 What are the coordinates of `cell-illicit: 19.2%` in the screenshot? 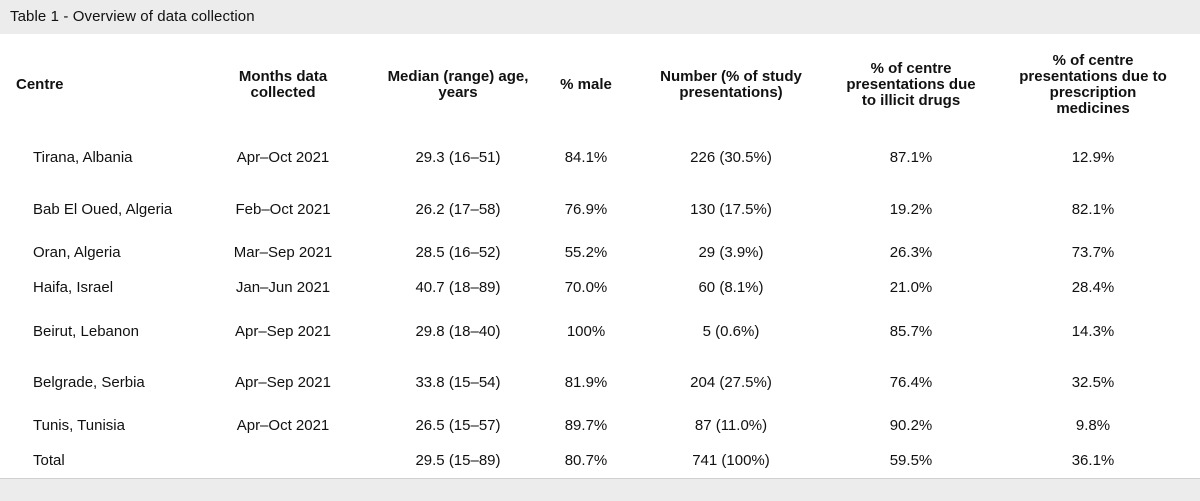 It's located at (911, 209).